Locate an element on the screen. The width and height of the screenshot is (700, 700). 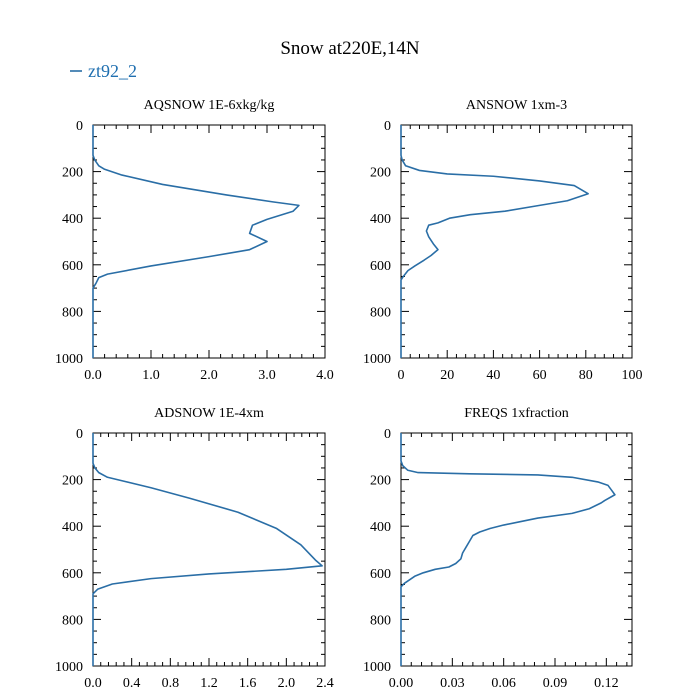
x-tick-label: 40 is located at coordinates (493, 375).